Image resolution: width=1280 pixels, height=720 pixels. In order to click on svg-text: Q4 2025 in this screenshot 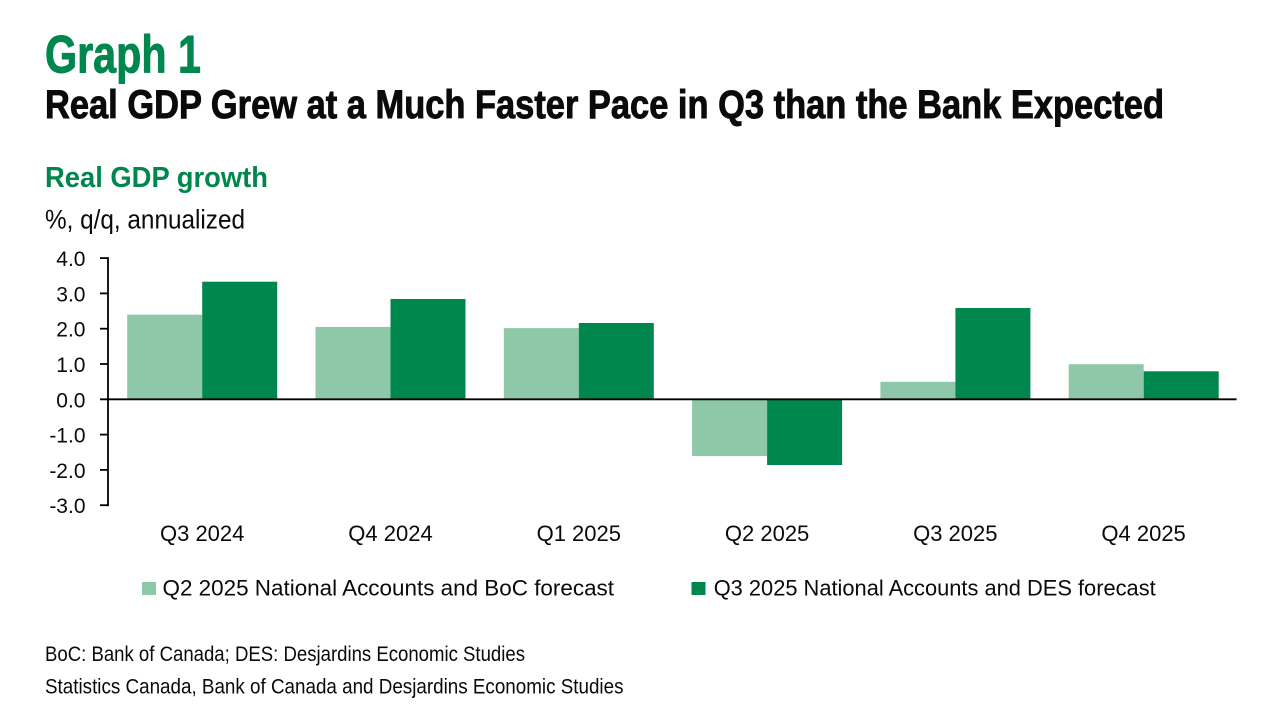, I will do `click(1143, 533)`.